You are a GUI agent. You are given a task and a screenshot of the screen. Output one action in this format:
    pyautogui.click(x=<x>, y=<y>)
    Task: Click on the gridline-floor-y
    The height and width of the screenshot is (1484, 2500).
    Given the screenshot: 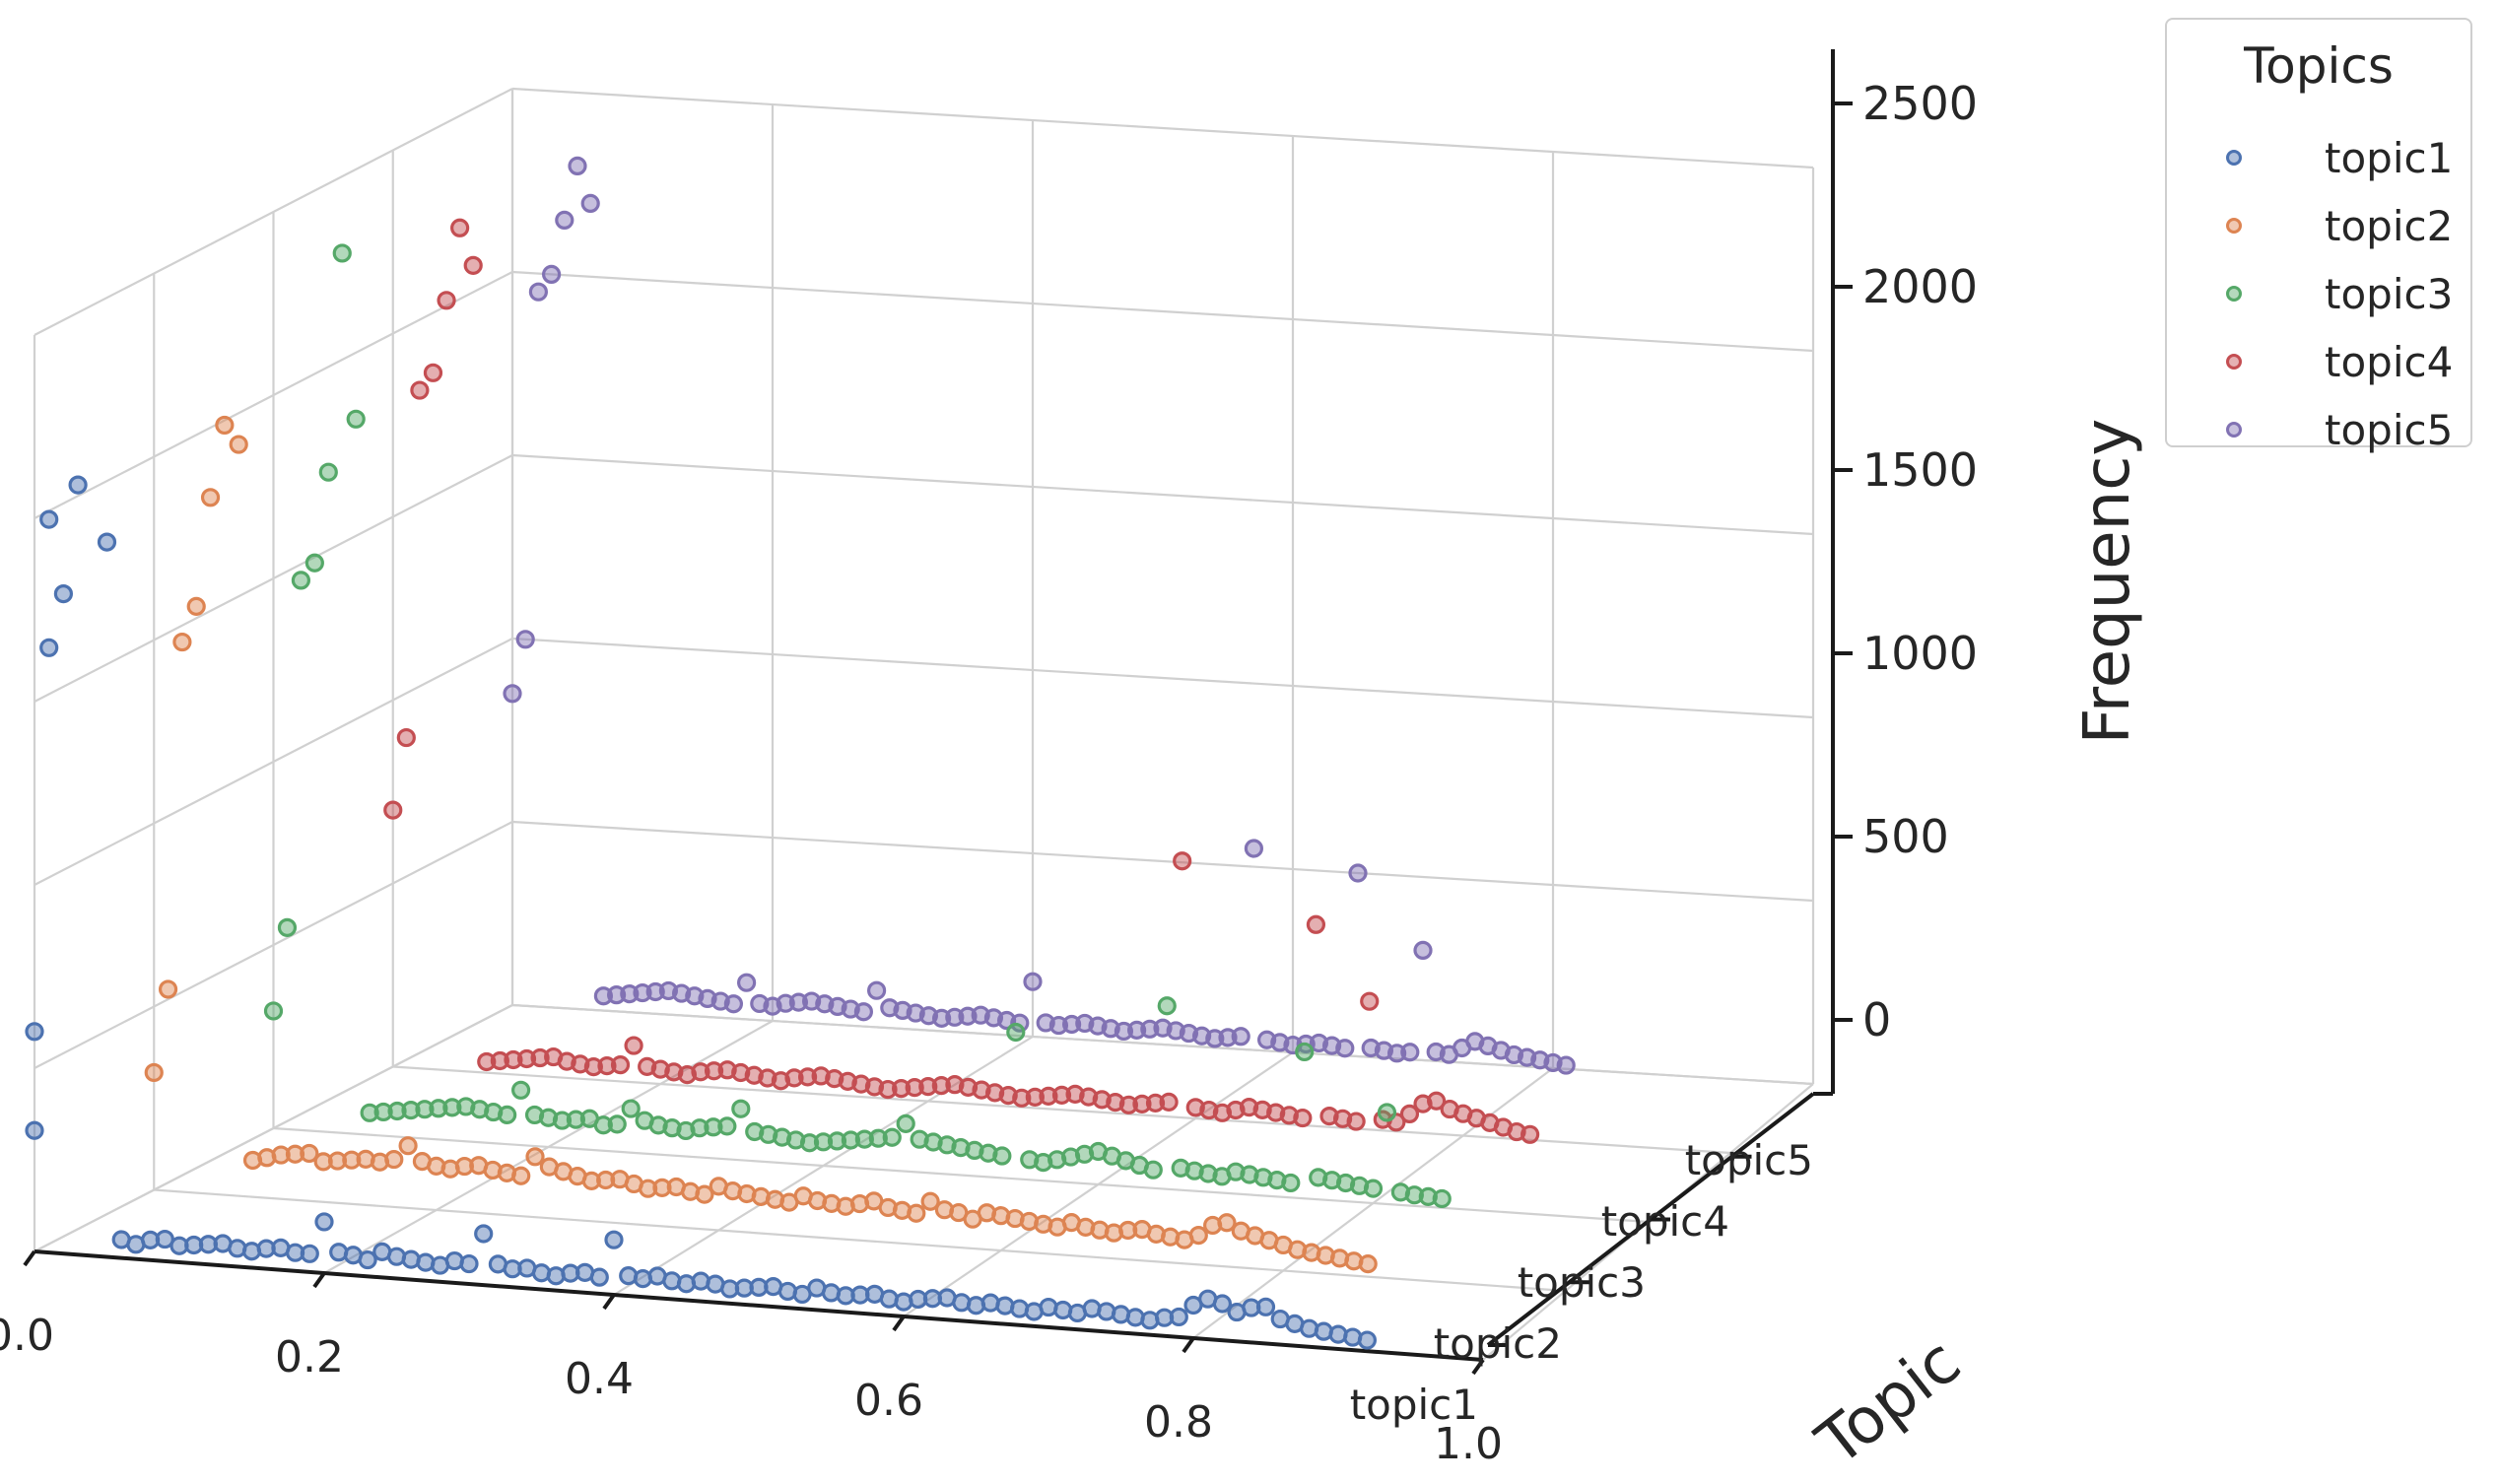 What is the action you would take?
    pyautogui.click(x=1162, y=1044)
    